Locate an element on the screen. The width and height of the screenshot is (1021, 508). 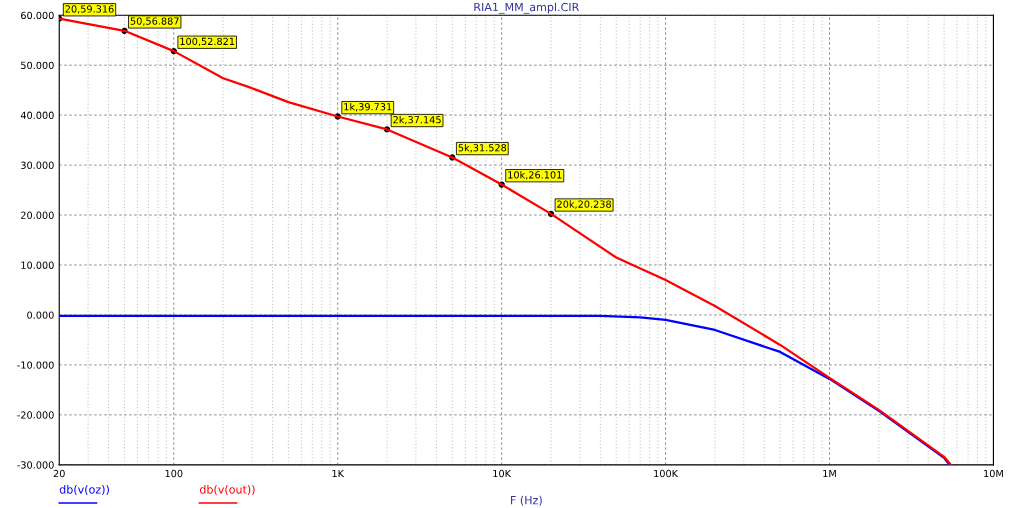
y-tick-label: 20.000 is located at coordinates (37, 215).